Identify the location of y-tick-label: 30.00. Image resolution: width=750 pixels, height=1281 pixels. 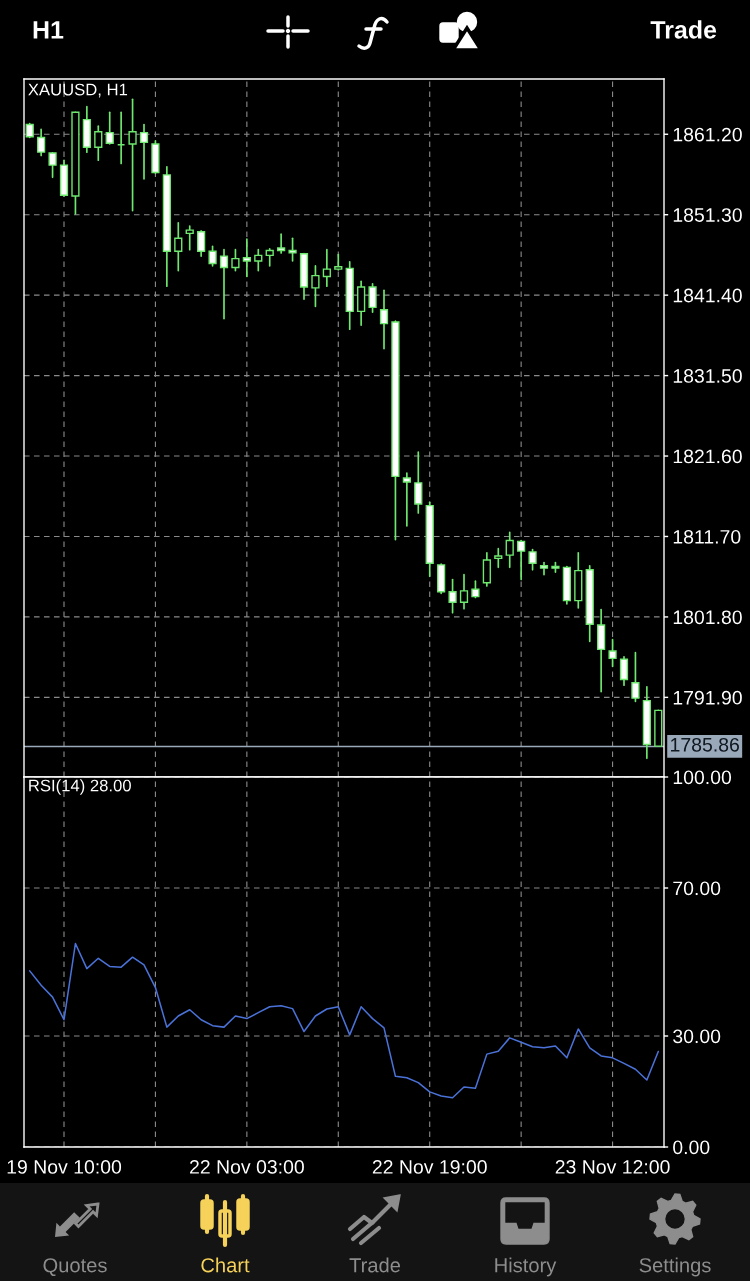
(697, 1036).